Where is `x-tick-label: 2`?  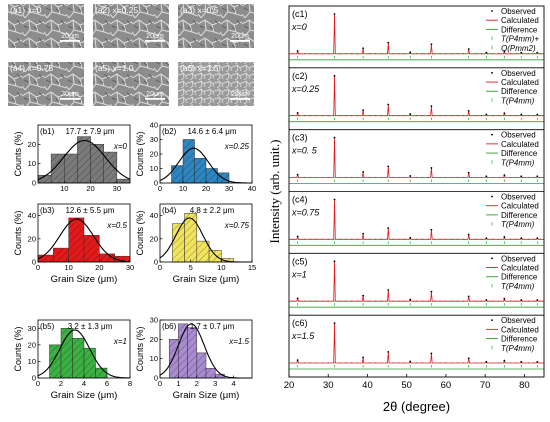 x-tick-label: 2 is located at coordinates (197, 383).